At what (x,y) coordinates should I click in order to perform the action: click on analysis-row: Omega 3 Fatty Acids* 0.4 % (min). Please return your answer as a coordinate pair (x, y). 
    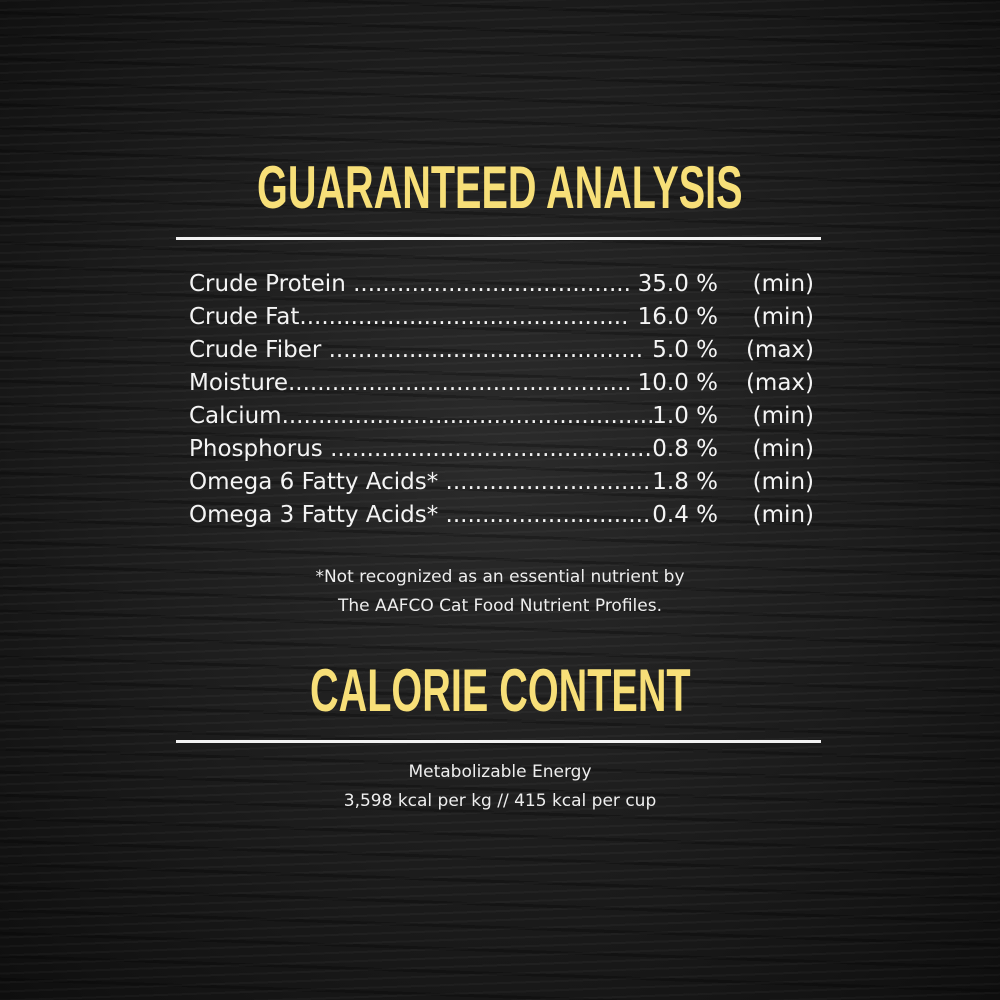
    Looking at the image, I should click on (501, 515).